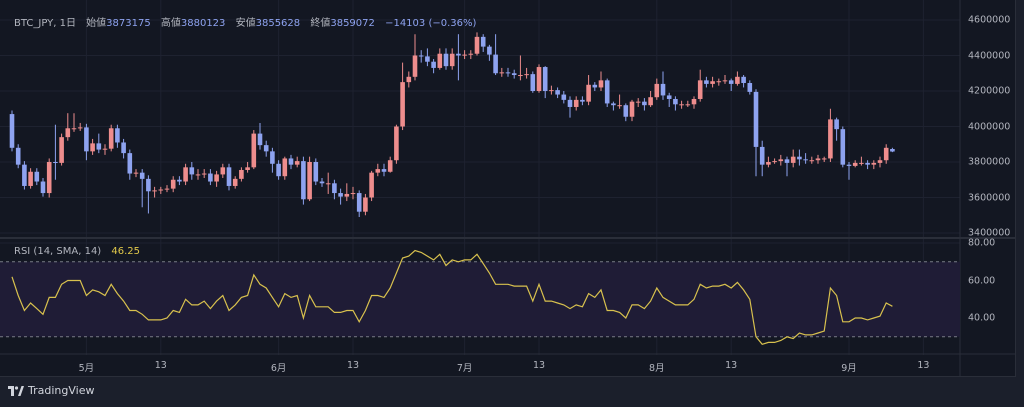 Image resolution: width=1024 pixels, height=407 pixels. I want to click on rsi-label: RSI (14, SMA, 14), so click(58, 251).